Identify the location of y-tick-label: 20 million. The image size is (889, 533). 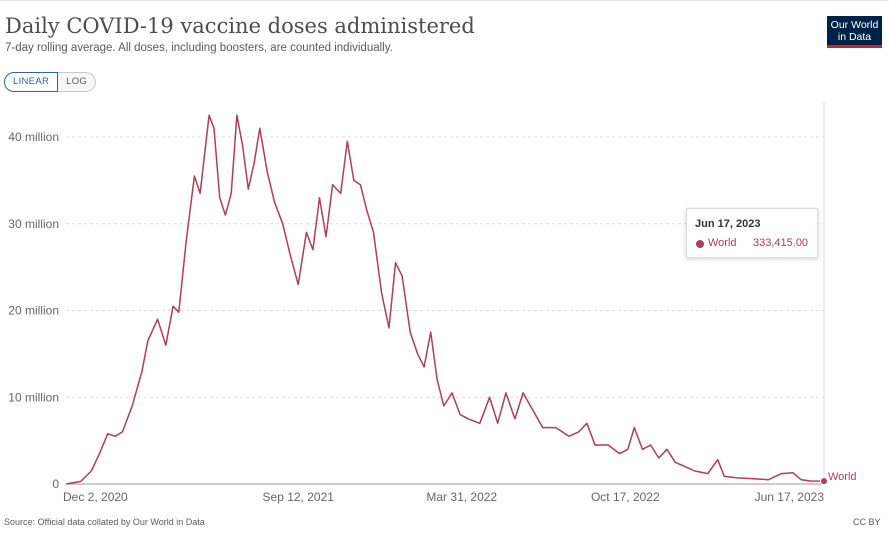
(33, 311).